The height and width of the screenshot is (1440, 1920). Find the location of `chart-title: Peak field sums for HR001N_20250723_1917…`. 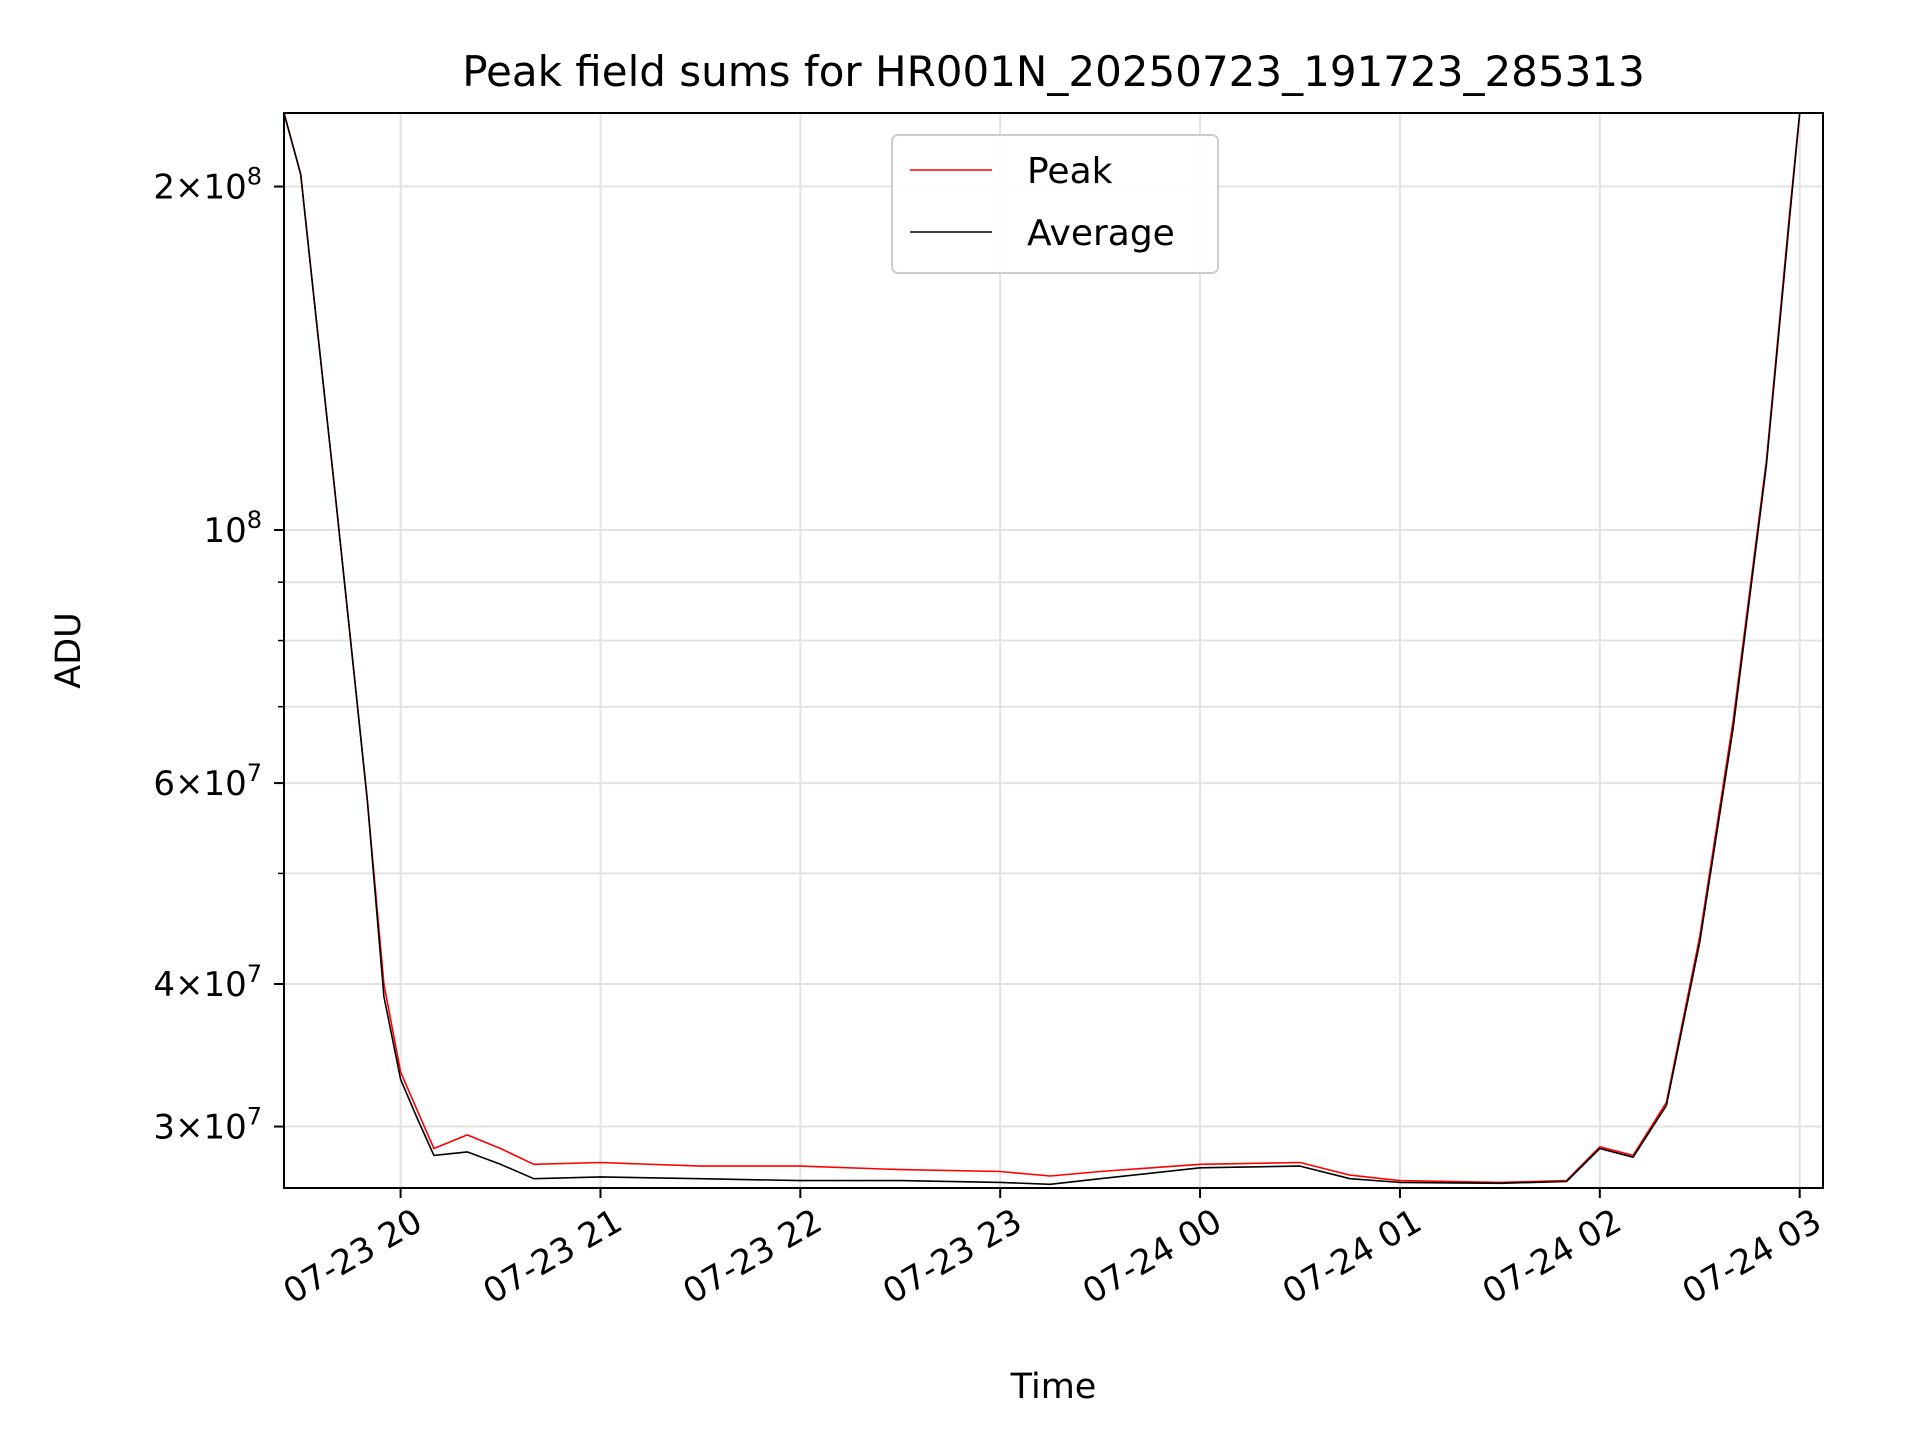

chart-title: Peak field sums for HR001N_20250723_1917… is located at coordinates (1053, 71).